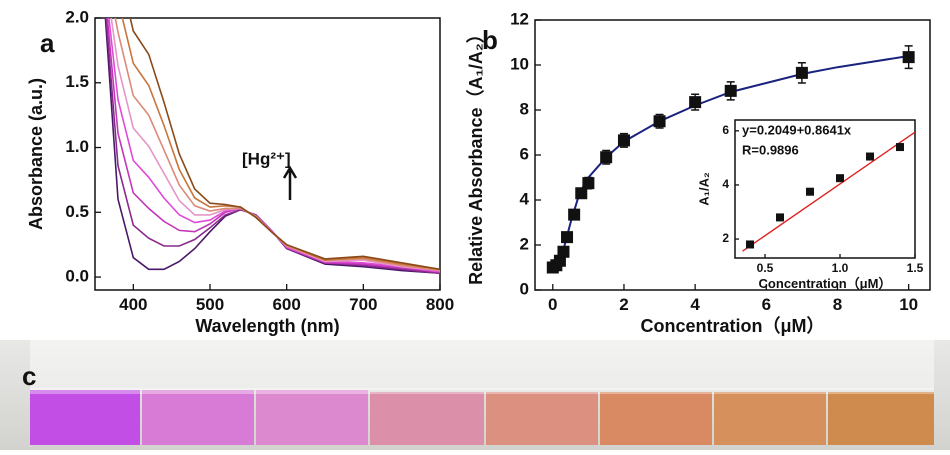 The width and height of the screenshot is (950, 455). I want to click on x-tick-label: 800, so click(440, 304).